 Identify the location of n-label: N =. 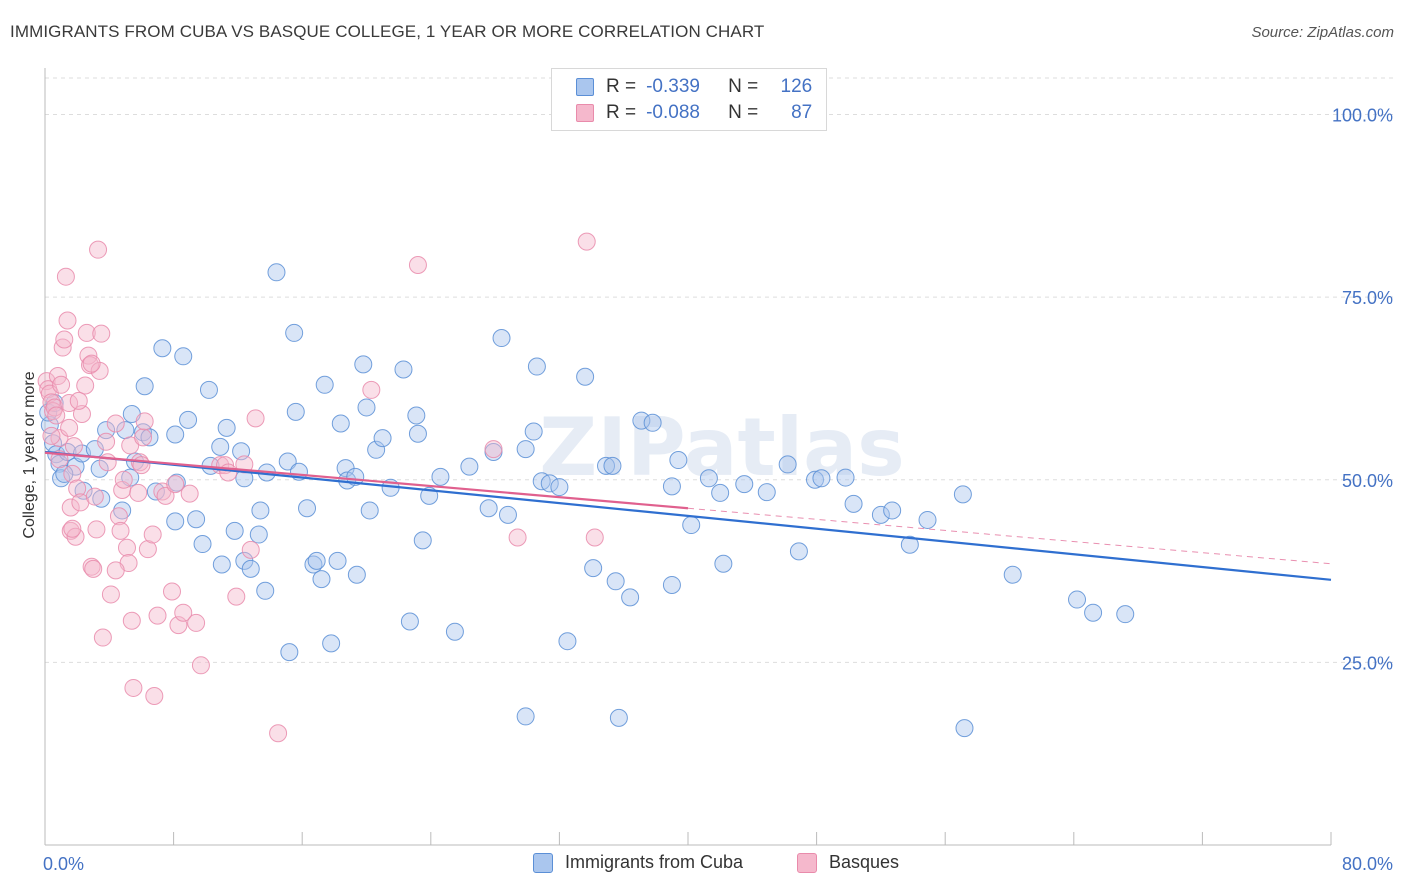
(743, 86).